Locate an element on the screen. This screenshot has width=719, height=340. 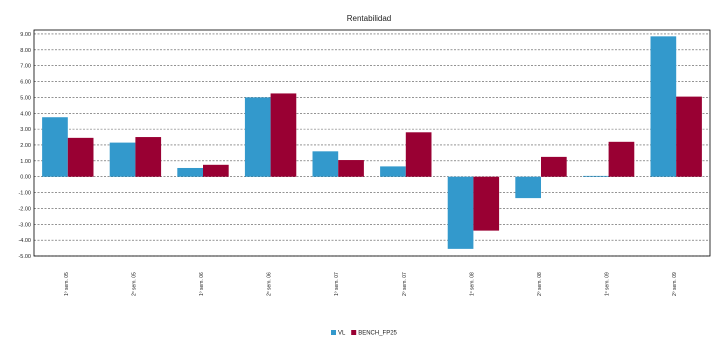
y-tick-label: -1.00 is located at coordinates (24, 194).